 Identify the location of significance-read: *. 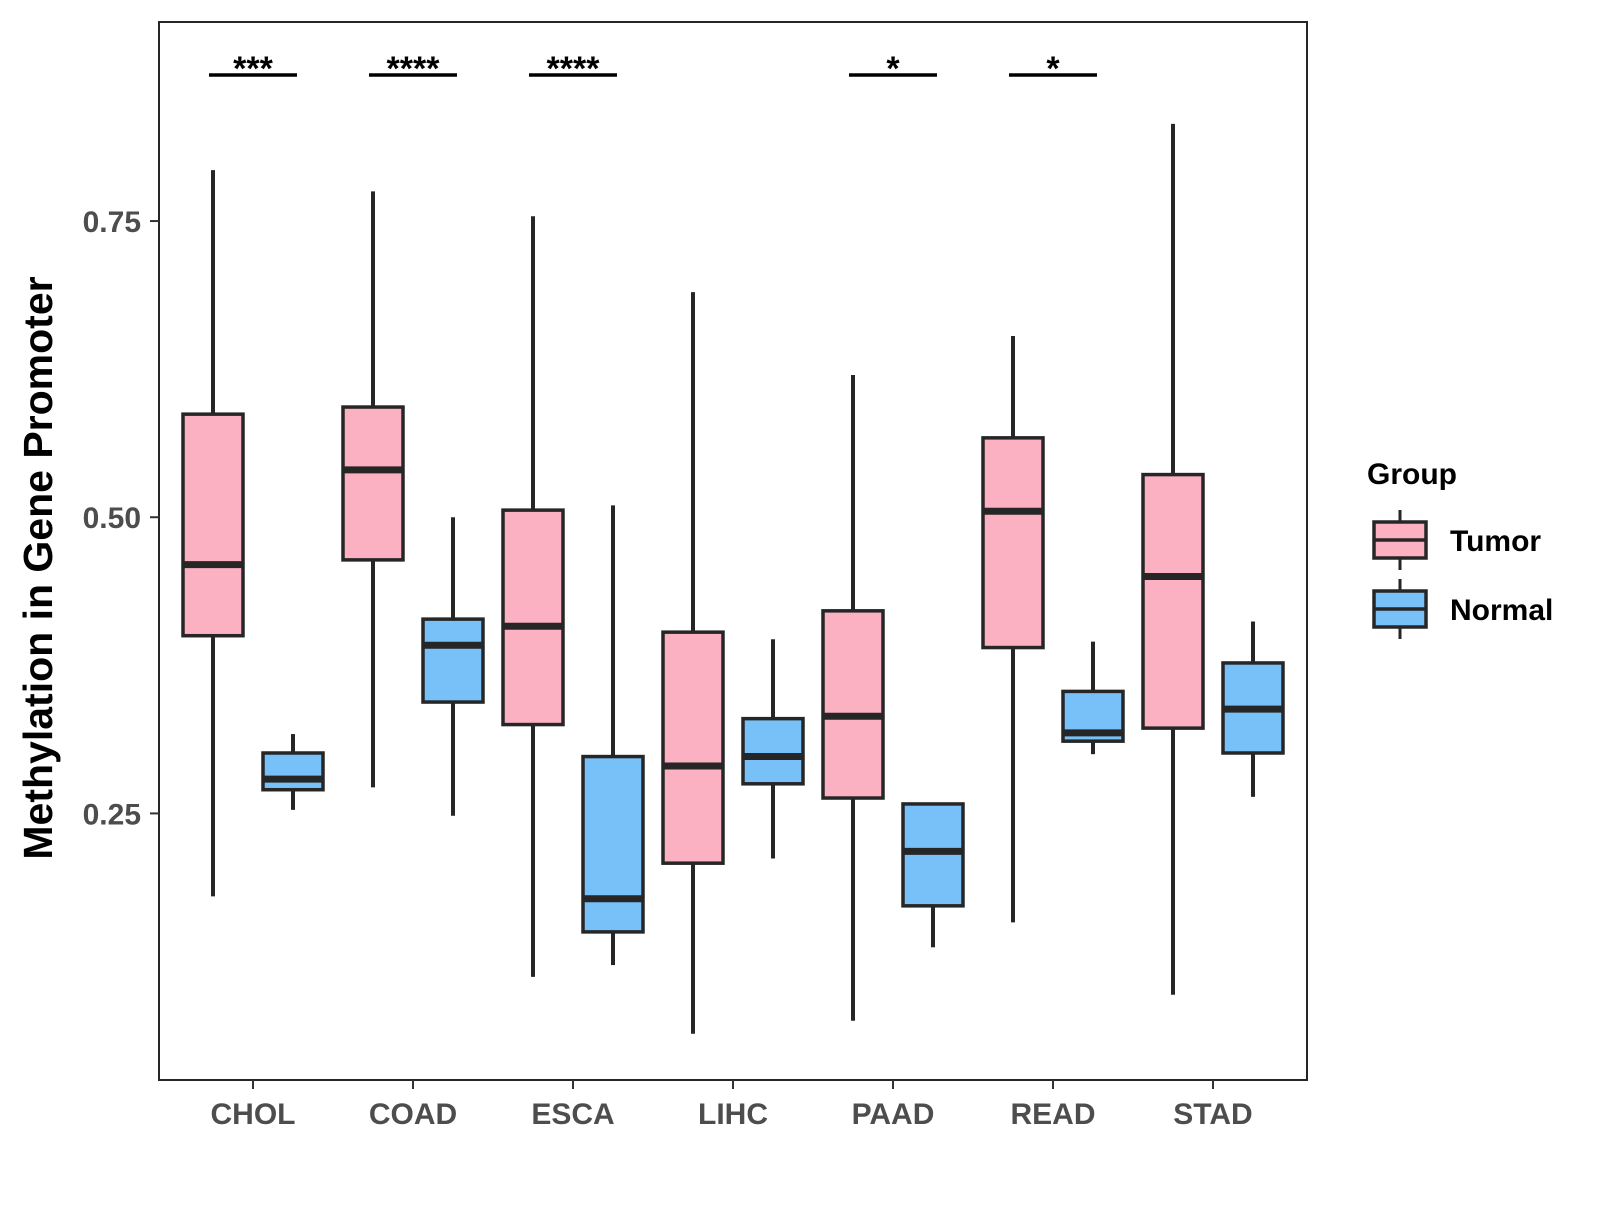
(1053, 69).